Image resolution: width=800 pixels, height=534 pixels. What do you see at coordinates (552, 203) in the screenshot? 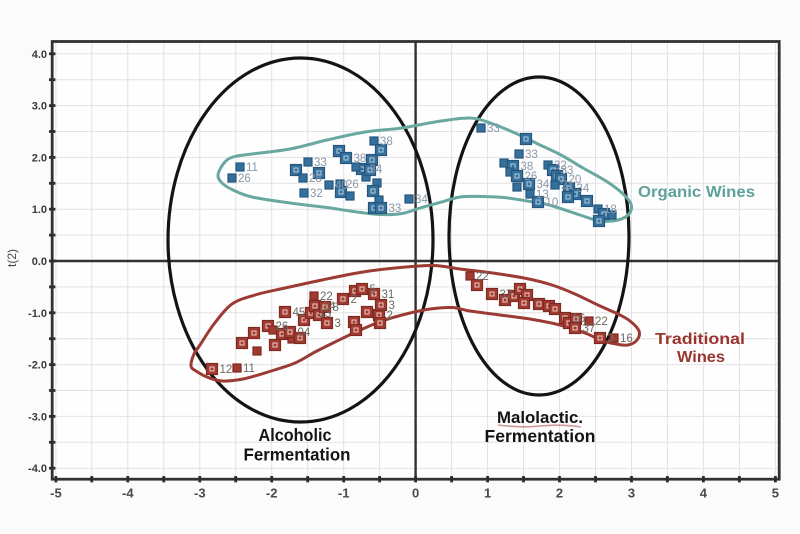
I see `svg-text: 10` at bounding box center [552, 203].